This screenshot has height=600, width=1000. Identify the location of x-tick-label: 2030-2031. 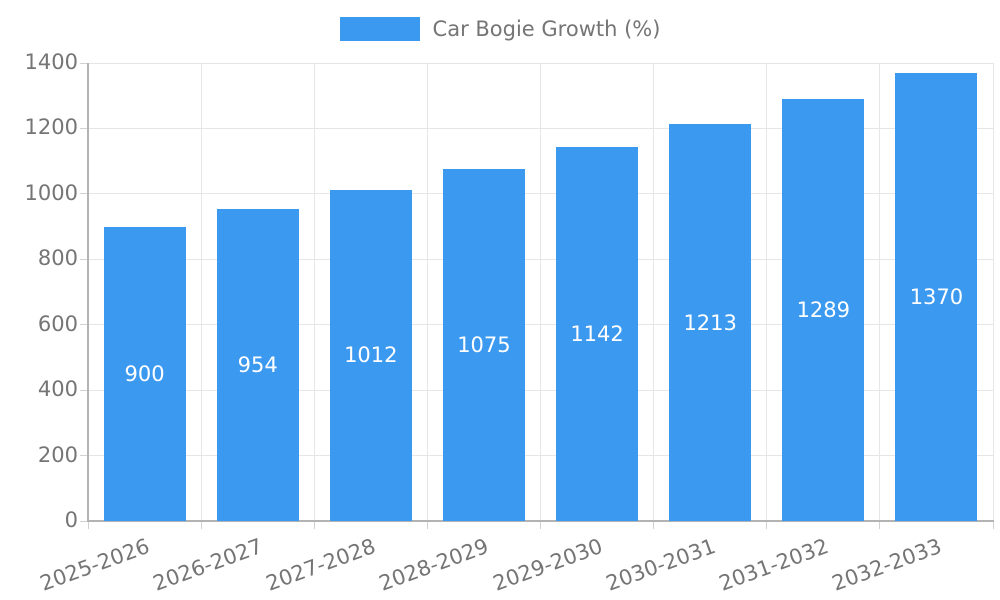
(660, 565).